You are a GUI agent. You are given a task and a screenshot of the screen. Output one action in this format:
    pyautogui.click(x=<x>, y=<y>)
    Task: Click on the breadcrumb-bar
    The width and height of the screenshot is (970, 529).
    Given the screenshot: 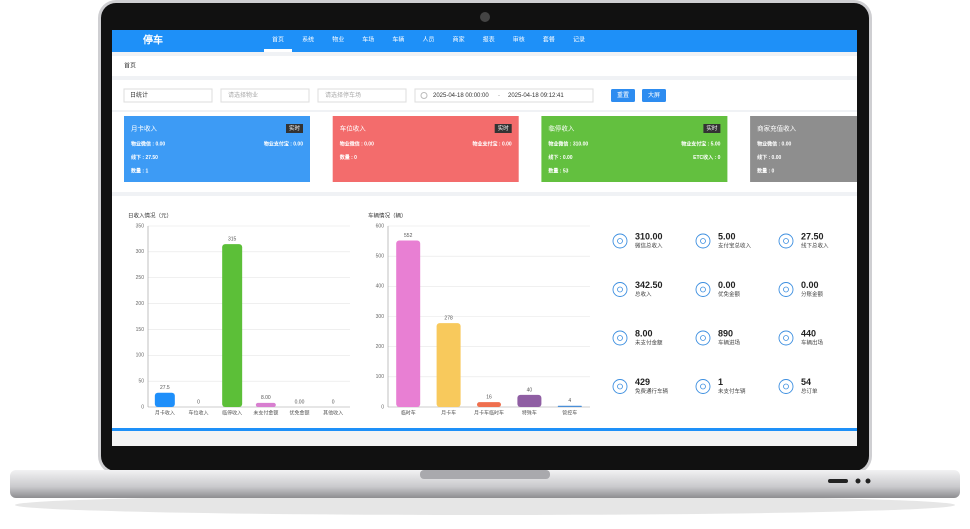 What is the action you would take?
    pyautogui.click(x=484, y=66)
    